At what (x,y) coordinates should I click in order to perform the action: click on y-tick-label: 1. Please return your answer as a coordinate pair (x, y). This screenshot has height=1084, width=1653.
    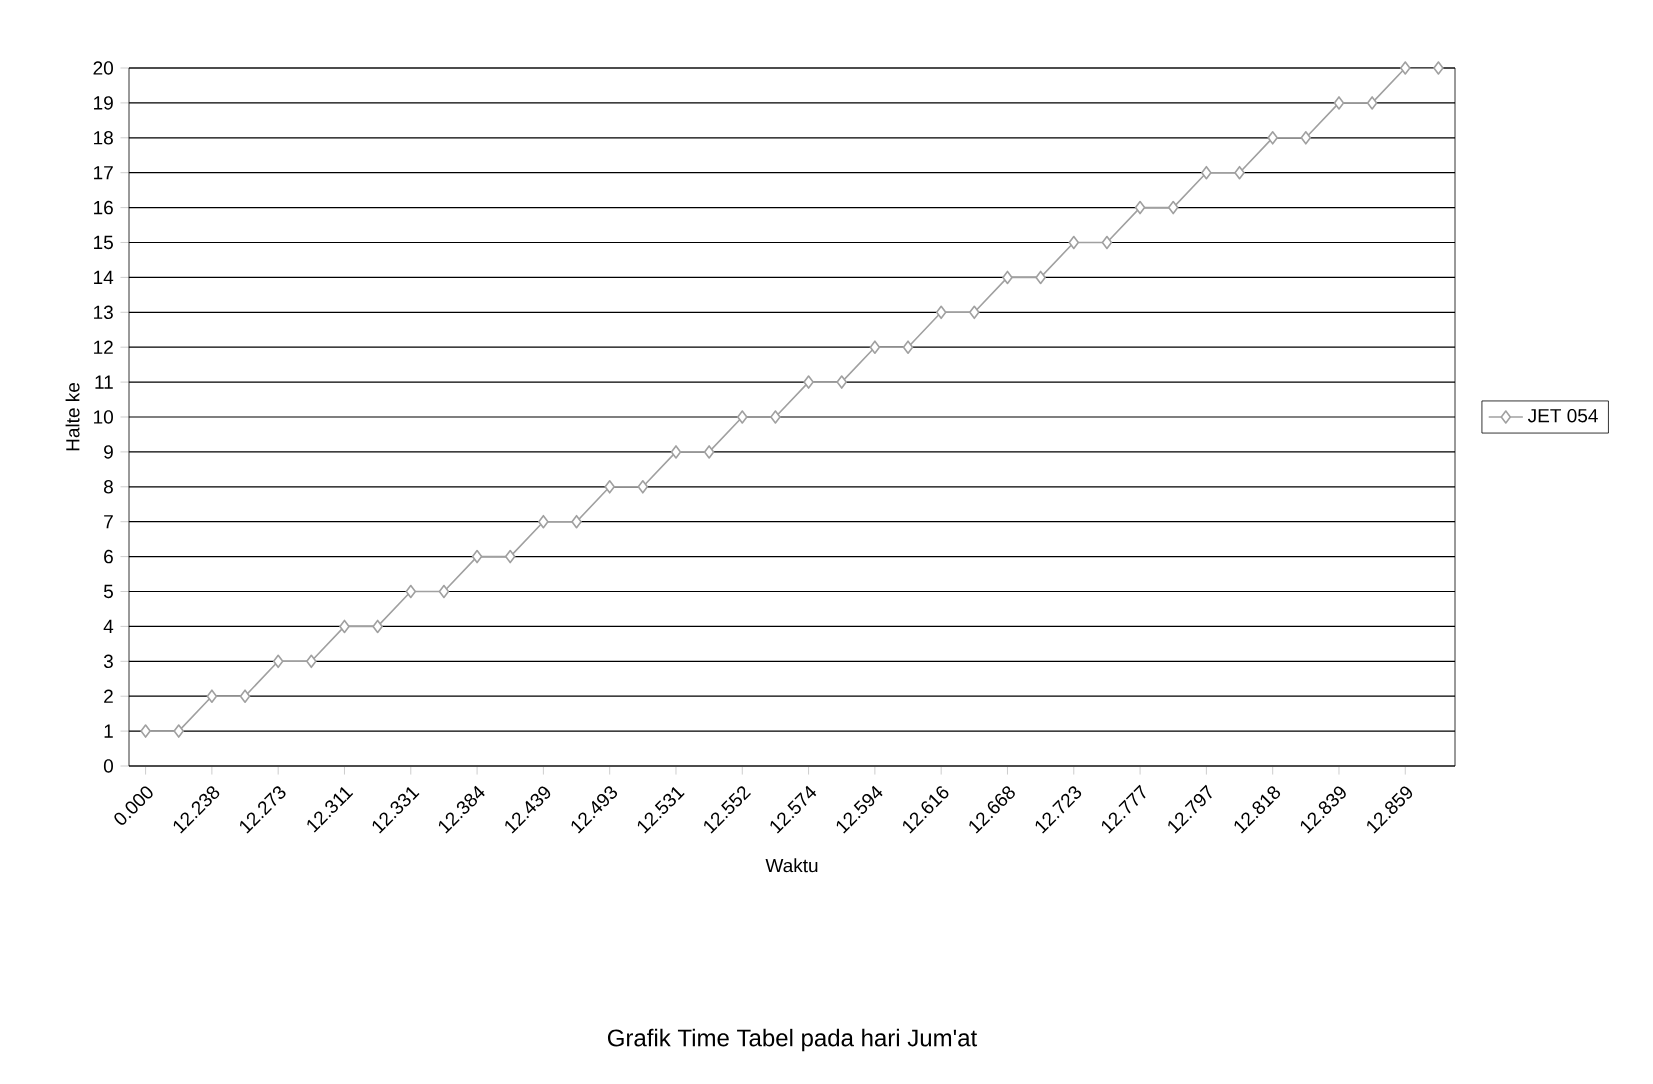
    Looking at the image, I should click on (108, 731).